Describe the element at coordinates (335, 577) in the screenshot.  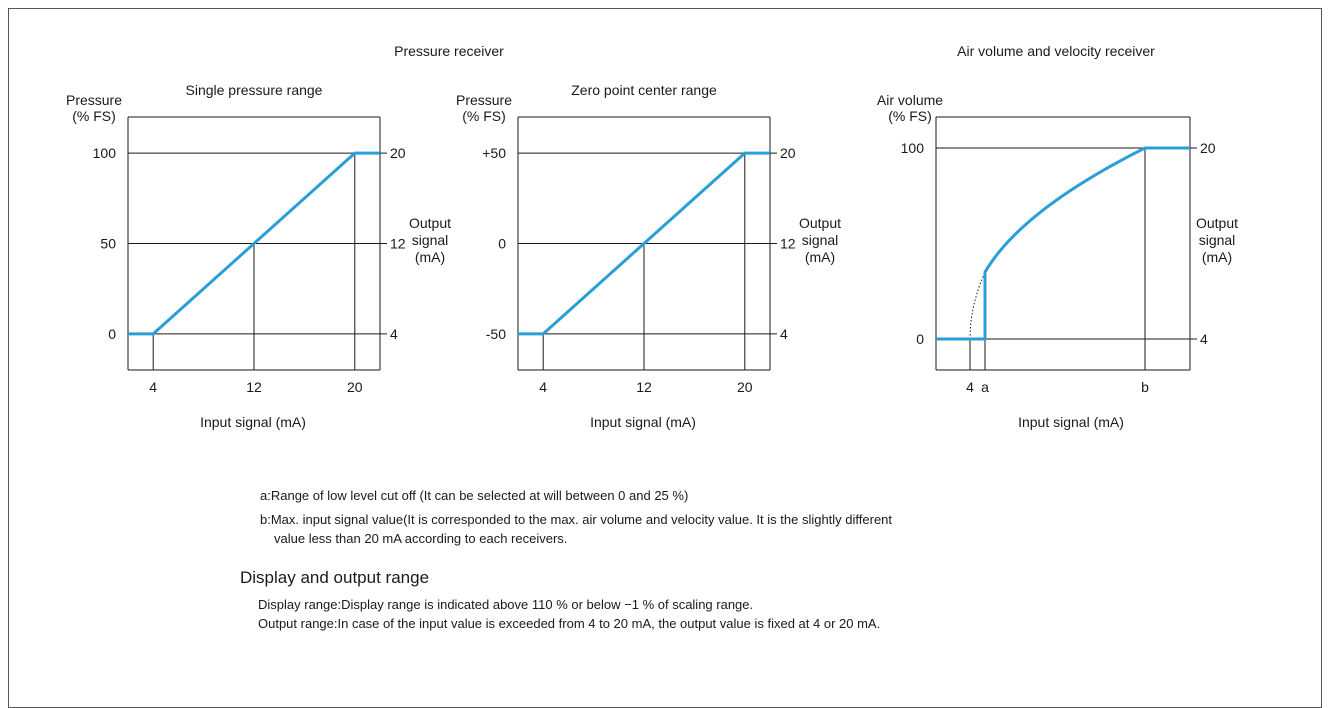
I see `display-output-heading: Display and output range` at that location.